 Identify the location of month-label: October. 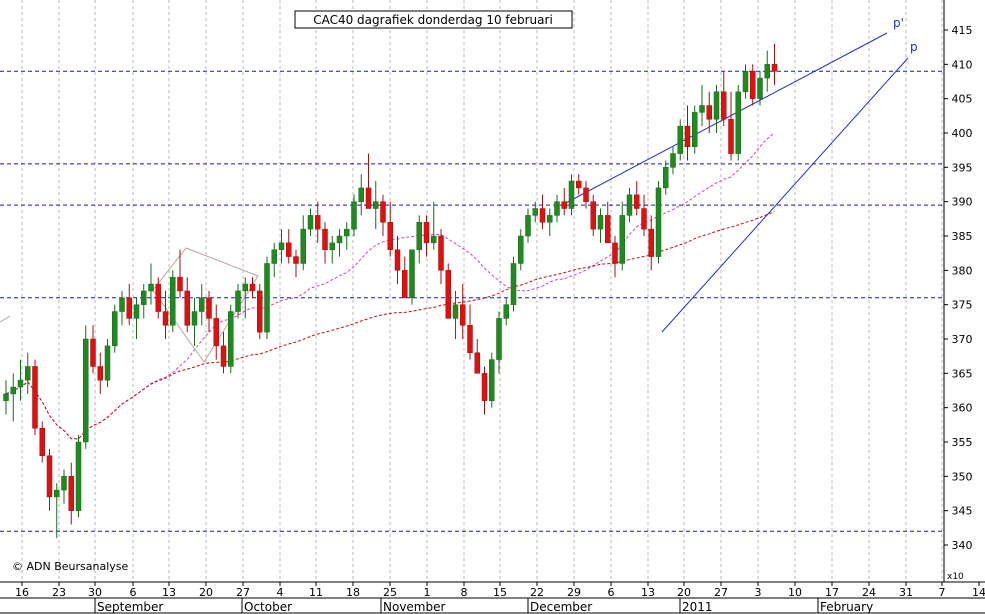
(268, 607).